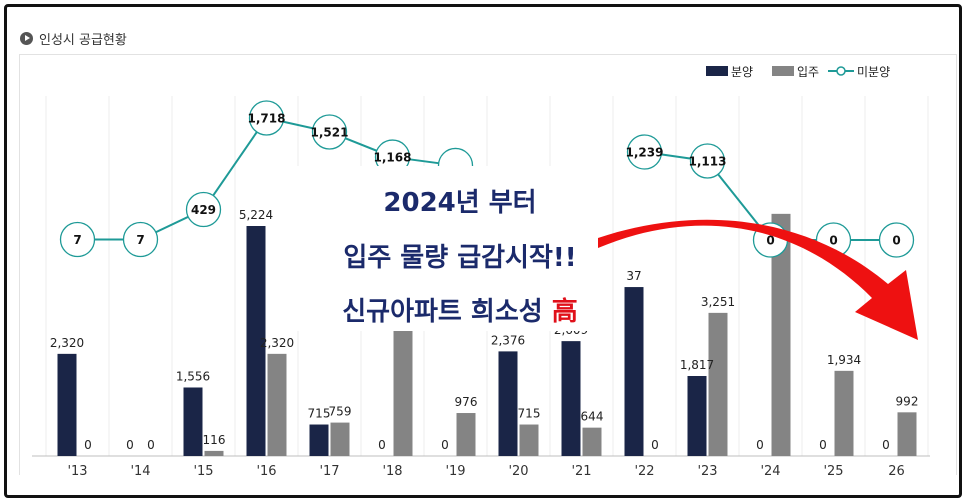 Image resolution: width=966 pixels, height=502 pixels. I want to click on unsold-label: 1,239, so click(645, 153).